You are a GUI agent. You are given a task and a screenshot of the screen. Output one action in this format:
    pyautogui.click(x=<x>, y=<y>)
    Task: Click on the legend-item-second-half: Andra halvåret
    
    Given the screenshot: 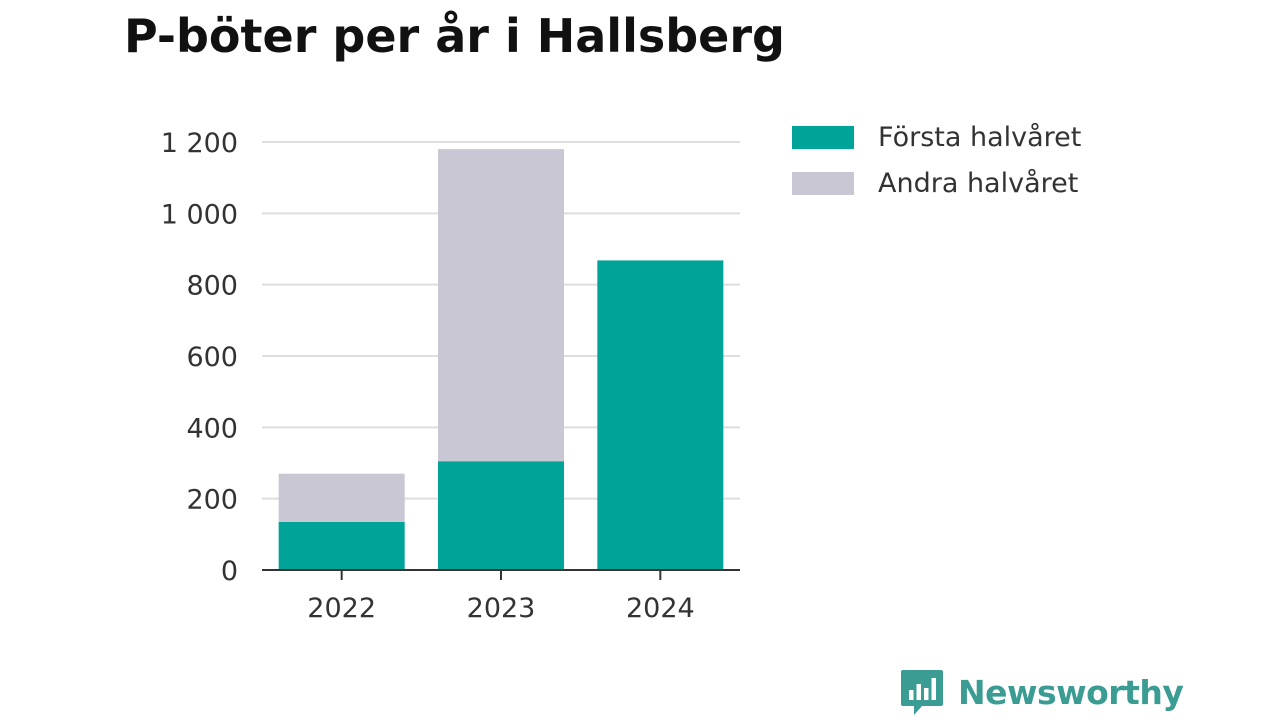 What is the action you would take?
    pyautogui.click(x=936, y=183)
    